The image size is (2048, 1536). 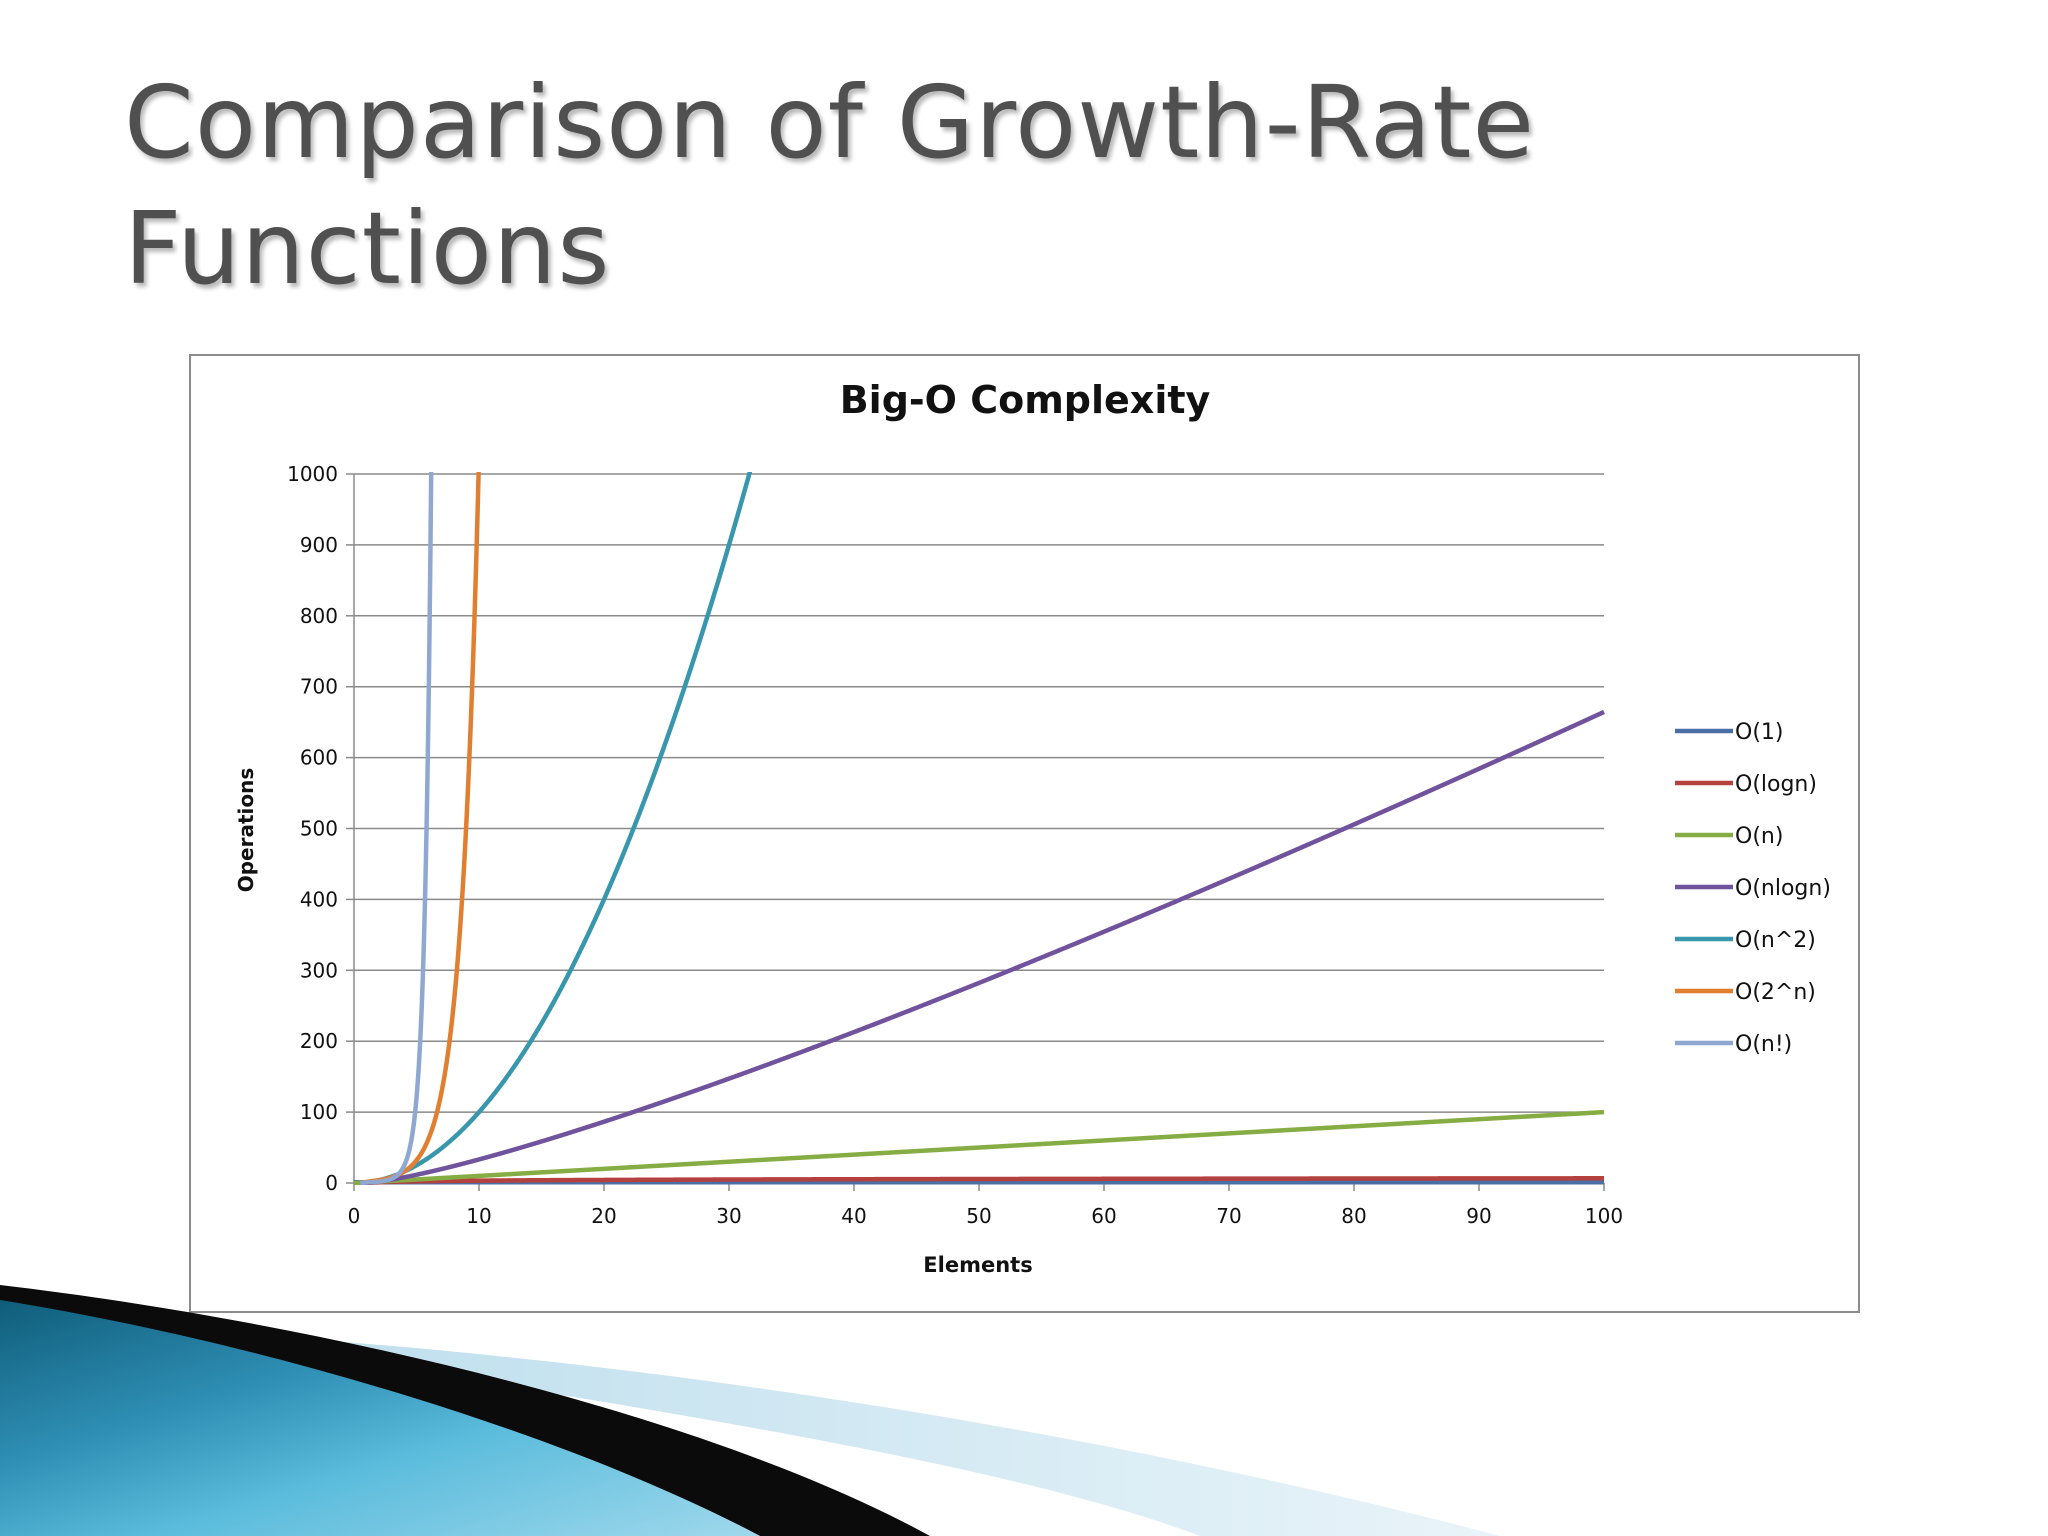 What do you see at coordinates (1763, 1044) in the screenshot?
I see `legend-label-6: O(n!)` at bounding box center [1763, 1044].